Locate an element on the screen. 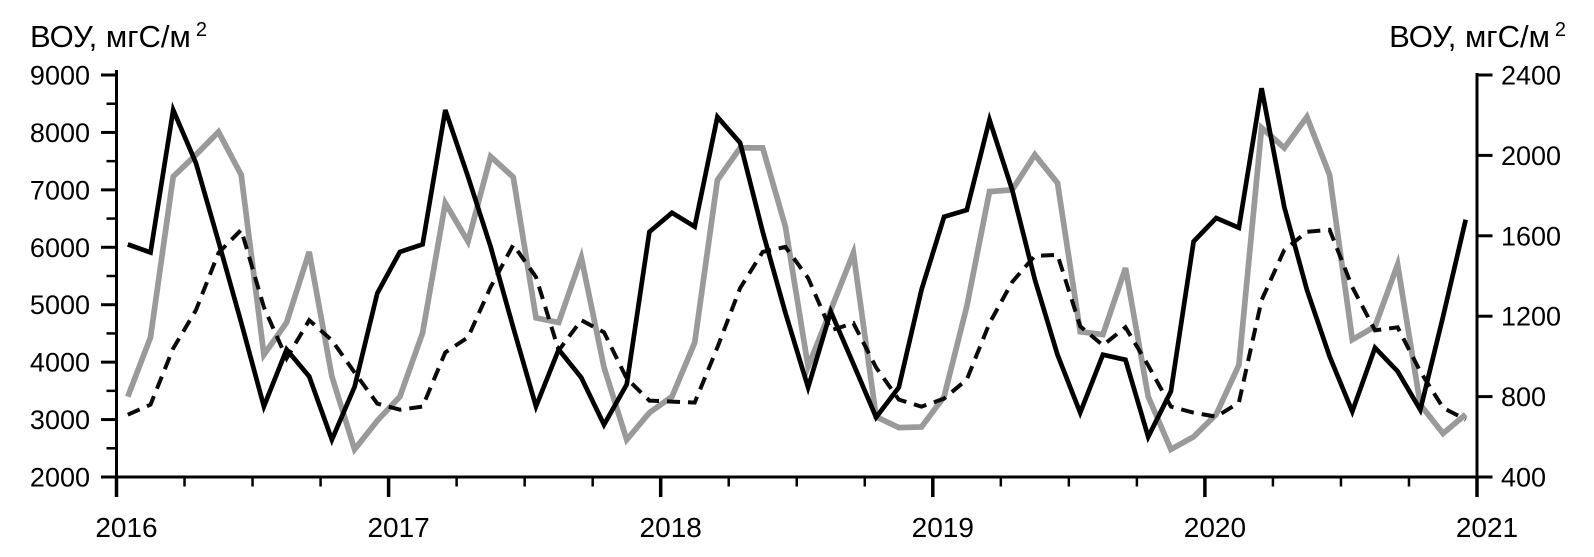 This screenshot has width=1594, height=557. x-year-label: 2018 is located at coordinates (671, 527).